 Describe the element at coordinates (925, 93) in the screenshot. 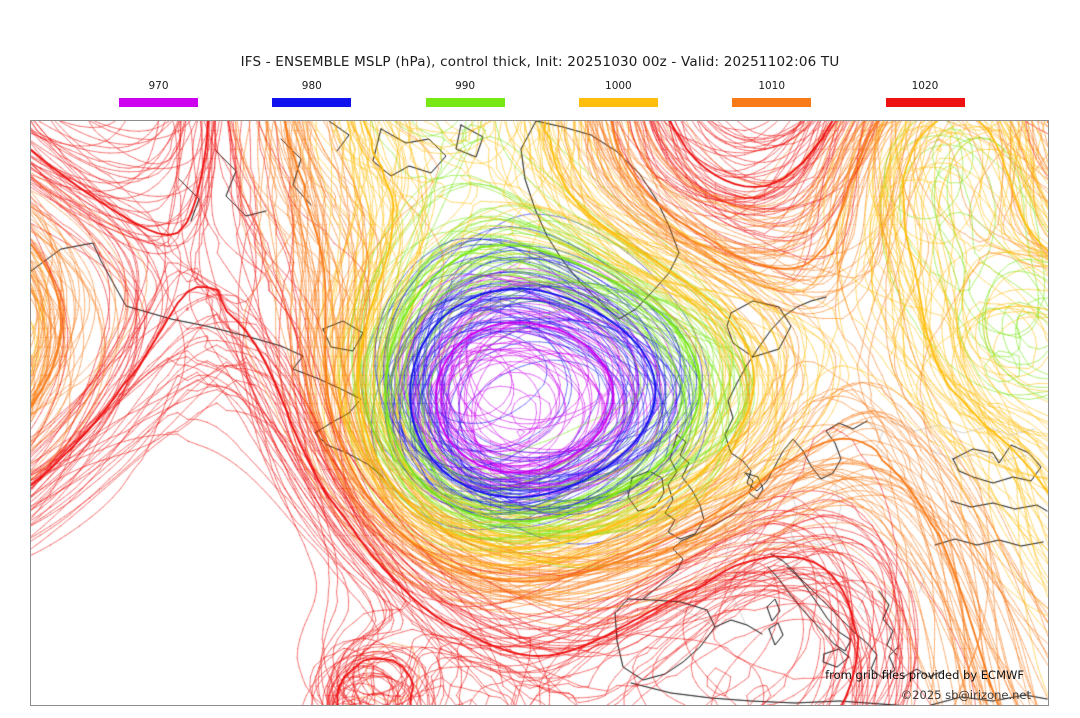

I see `legend-item: 1020` at that location.